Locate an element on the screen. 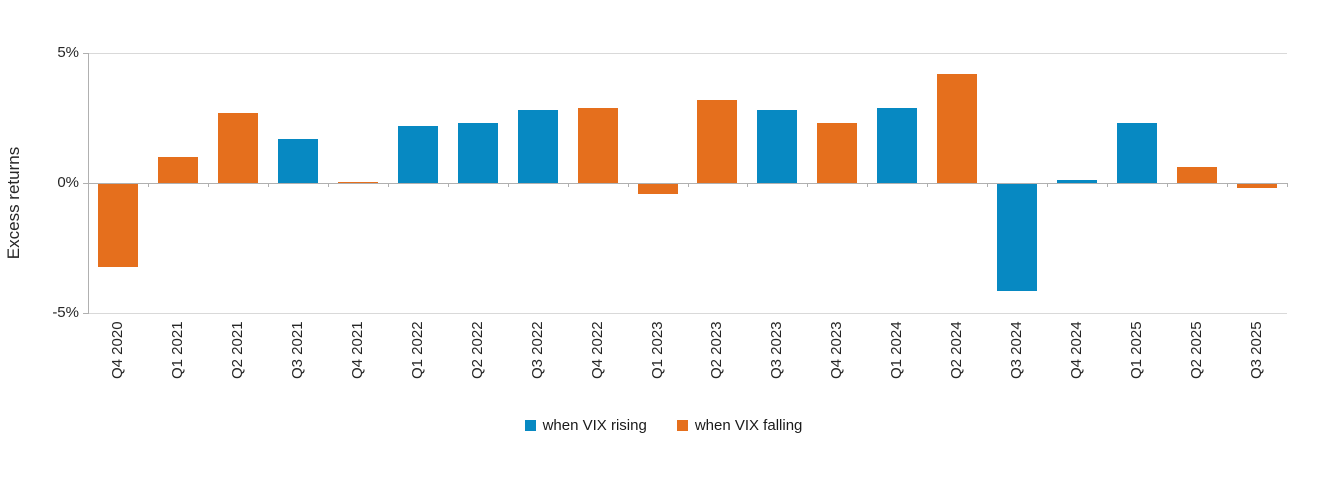 This screenshot has width=1327, height=477. bar-q2-2025 is located at coordinates (1197, 175).